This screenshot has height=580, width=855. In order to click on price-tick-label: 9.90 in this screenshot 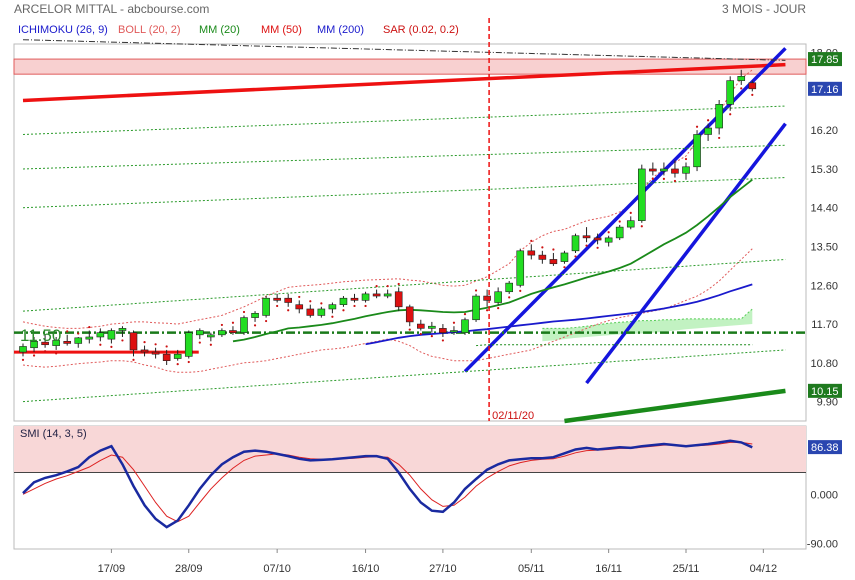, I will do `click(827, 403)`.